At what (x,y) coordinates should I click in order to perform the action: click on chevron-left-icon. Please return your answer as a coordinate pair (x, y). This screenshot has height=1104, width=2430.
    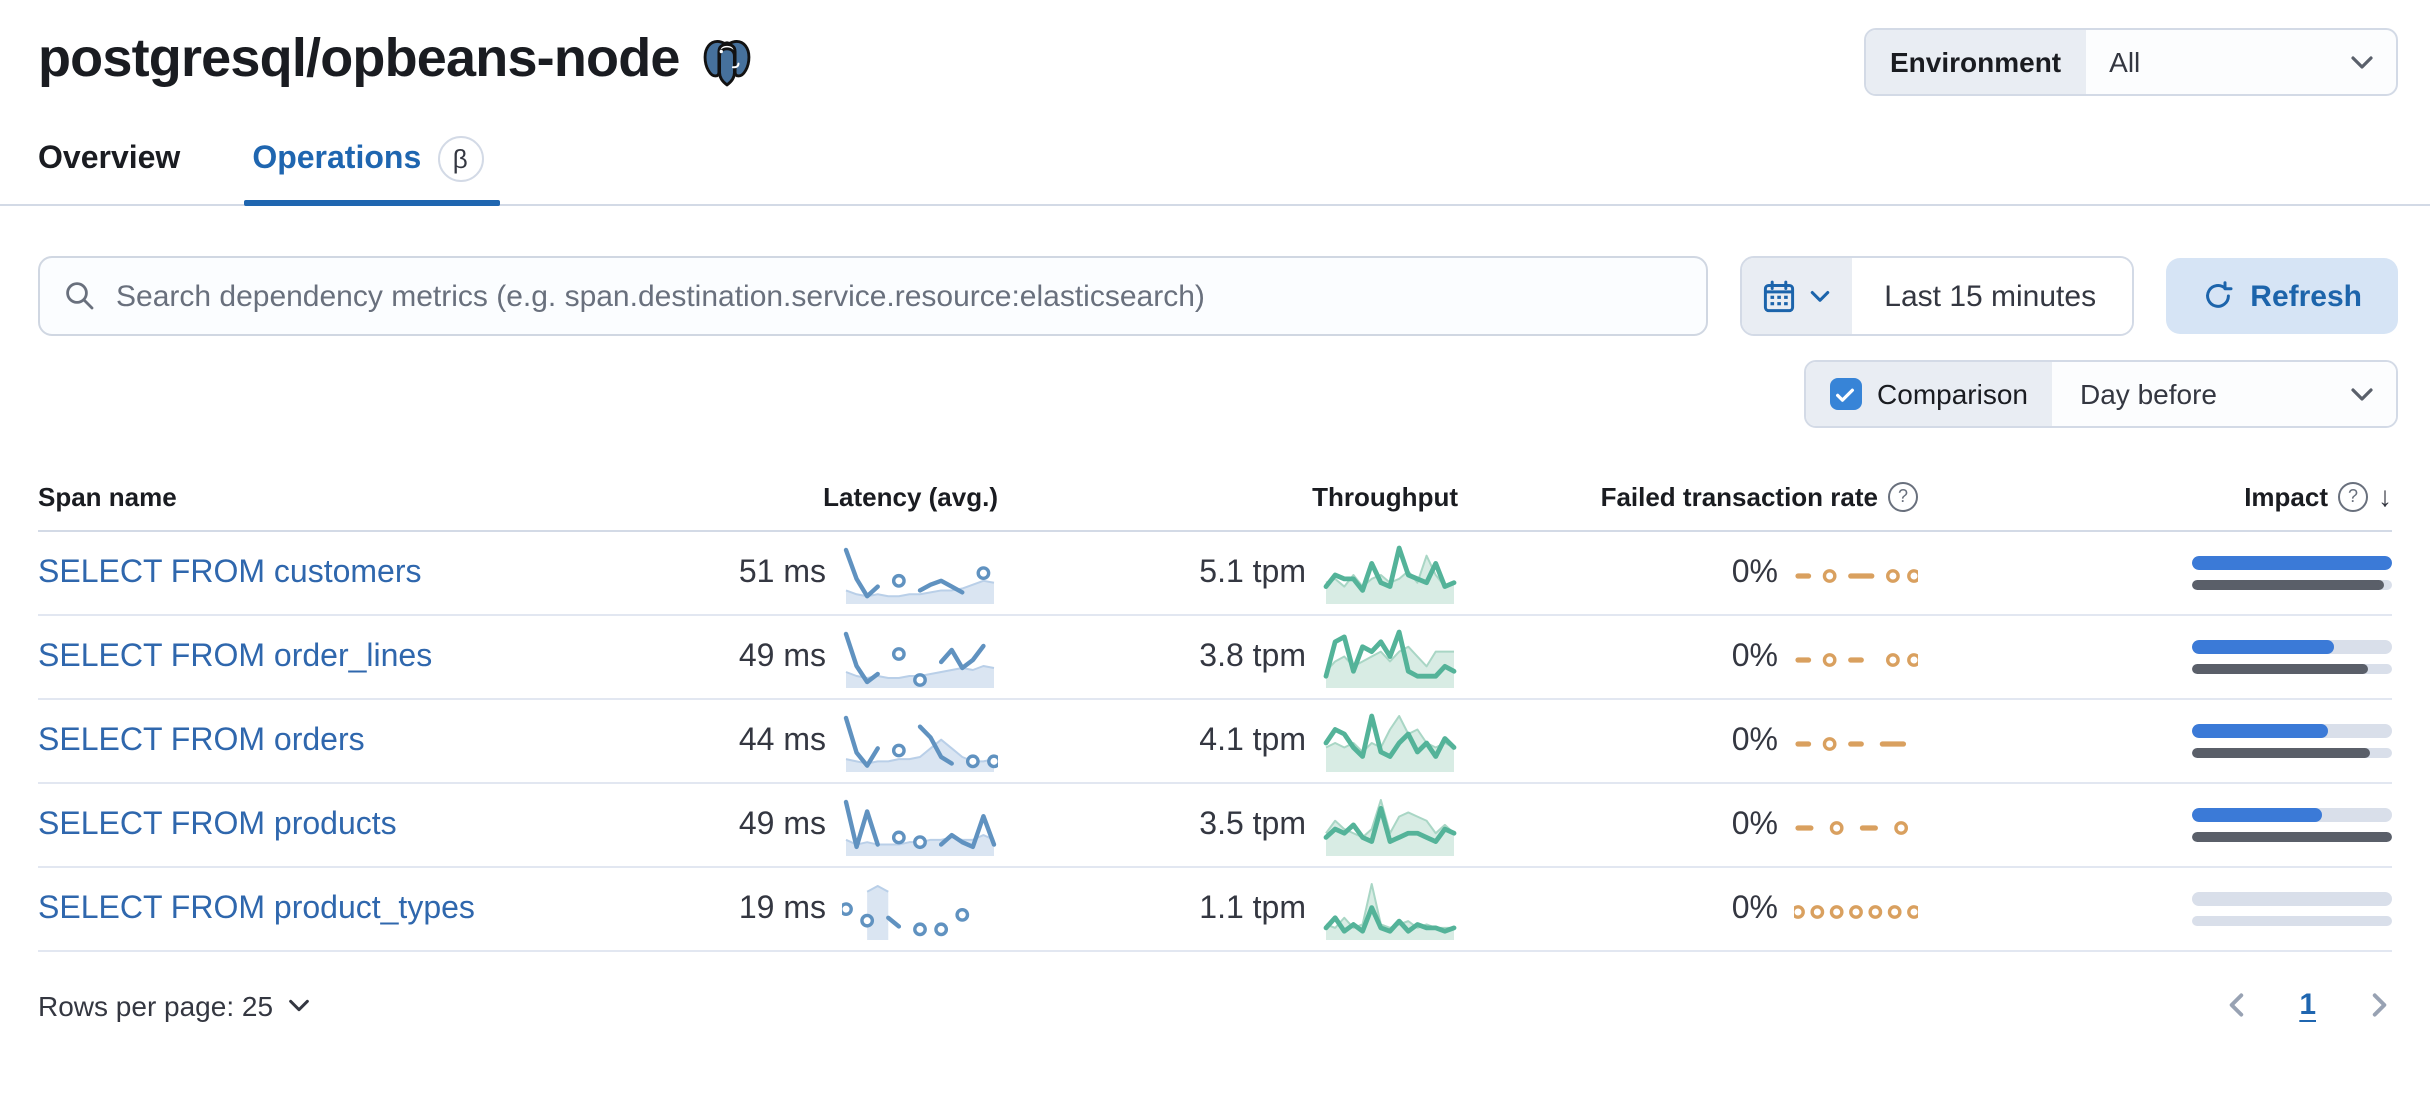
    Looking at the image, I should click on (2236, 1005).